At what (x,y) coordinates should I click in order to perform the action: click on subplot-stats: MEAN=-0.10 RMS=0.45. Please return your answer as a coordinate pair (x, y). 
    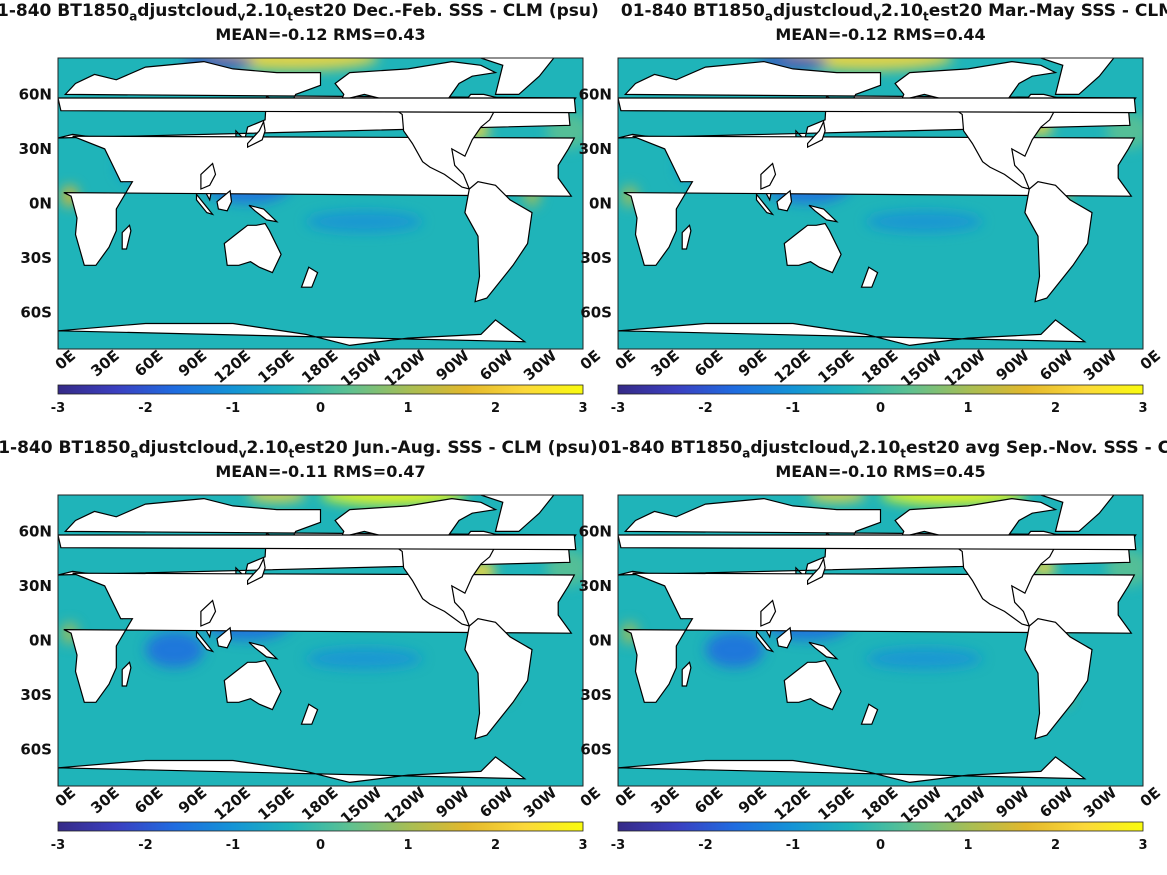
    Looking at the image, I should click on (880, 471).